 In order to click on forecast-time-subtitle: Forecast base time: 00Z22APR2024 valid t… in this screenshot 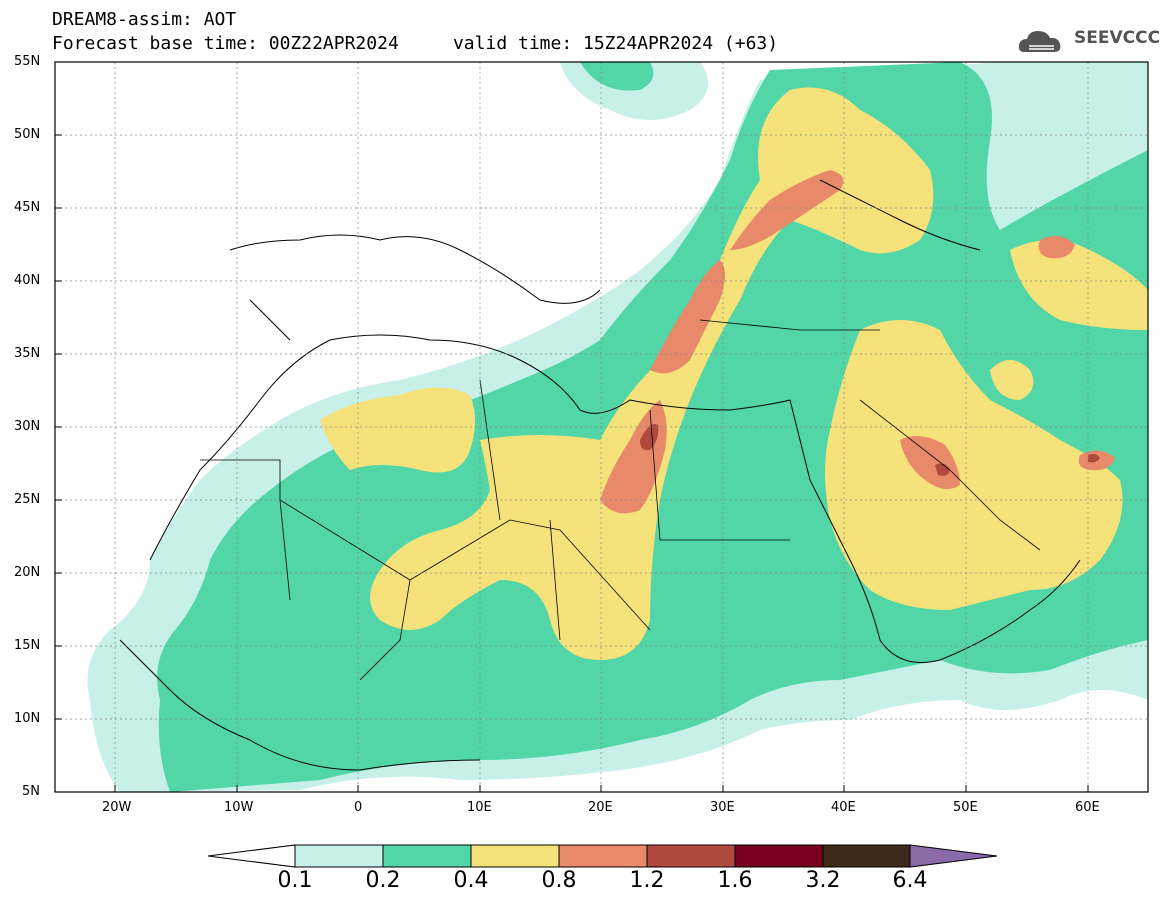, I will do `click(415, 43)`.